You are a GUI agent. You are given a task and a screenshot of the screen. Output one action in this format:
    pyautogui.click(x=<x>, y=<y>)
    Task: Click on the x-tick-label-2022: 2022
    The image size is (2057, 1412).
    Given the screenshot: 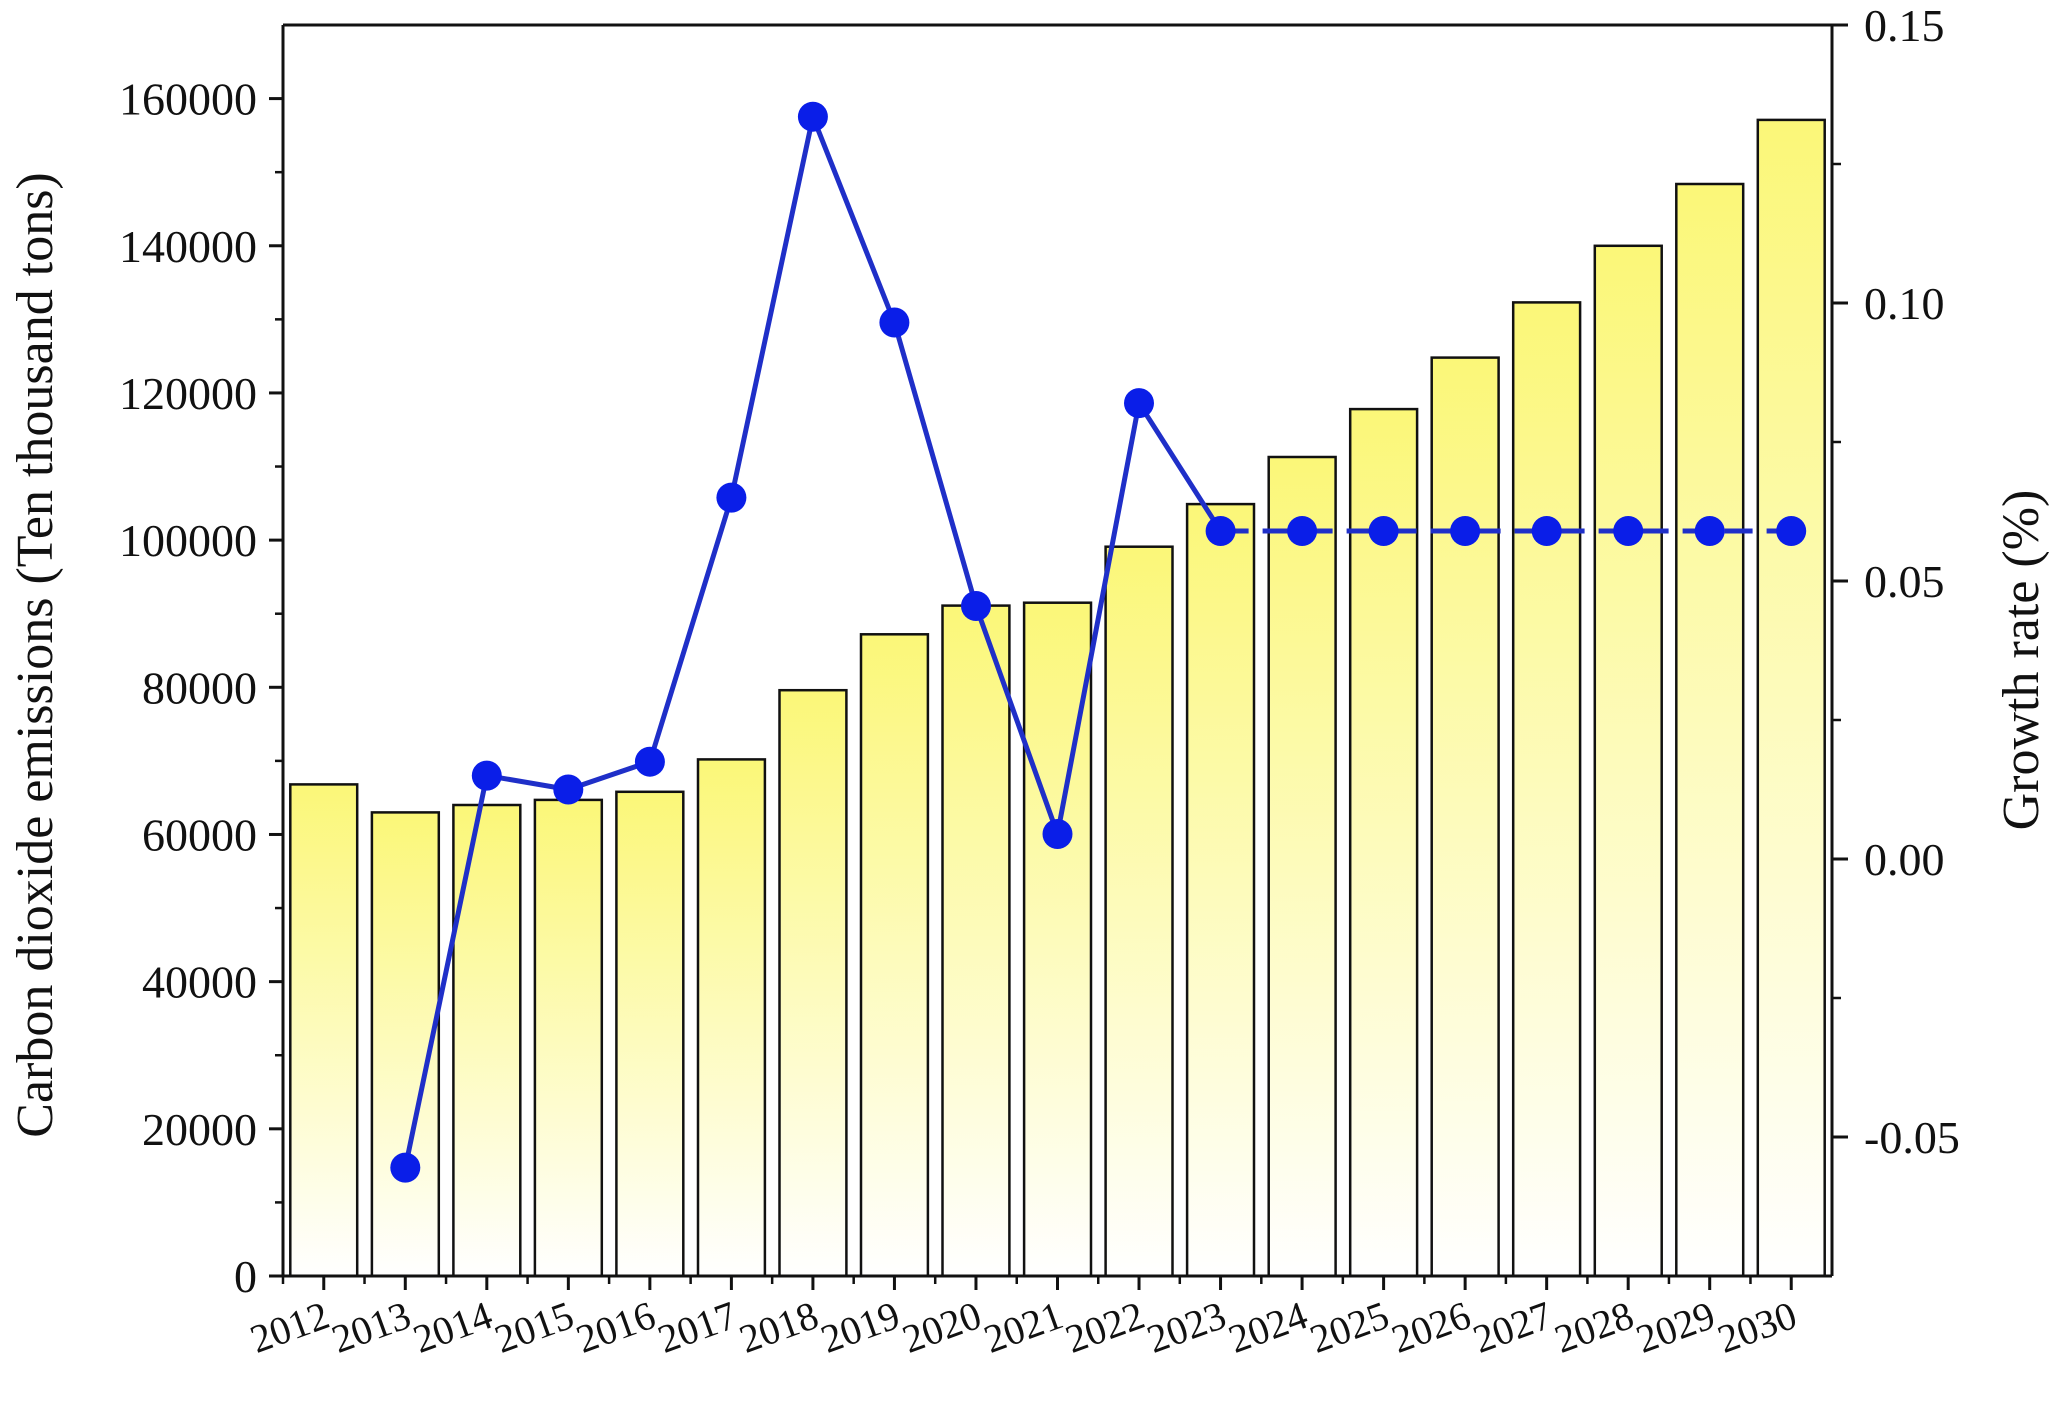 What is the action you would take?
    pyautogui.click(x=1105, y=1327)
    